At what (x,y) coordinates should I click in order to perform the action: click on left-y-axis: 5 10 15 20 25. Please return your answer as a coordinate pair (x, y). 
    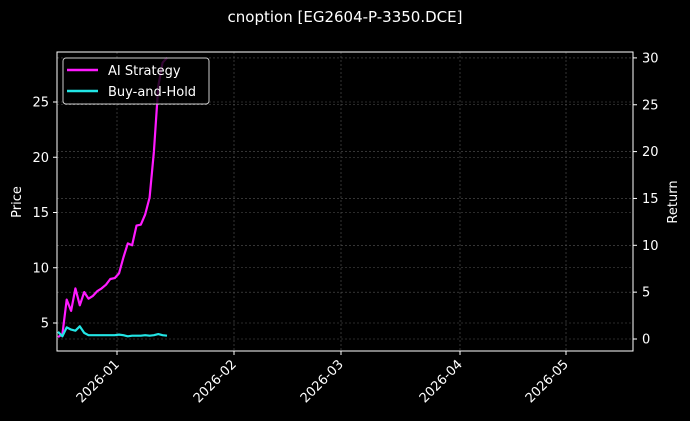
    Looking at the image, I should click on (44, 214).